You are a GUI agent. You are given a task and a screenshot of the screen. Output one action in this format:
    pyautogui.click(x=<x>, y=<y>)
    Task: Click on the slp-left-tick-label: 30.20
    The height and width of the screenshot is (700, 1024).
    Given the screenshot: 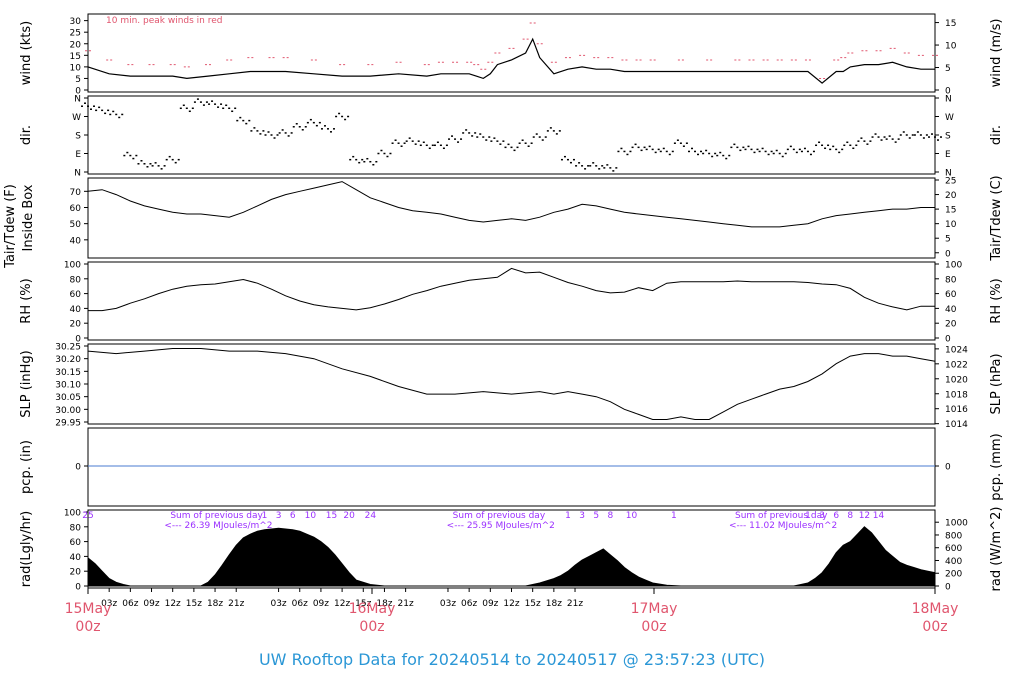 What is the action you would take?
    pyautogui.click(x=68, y=360)
    